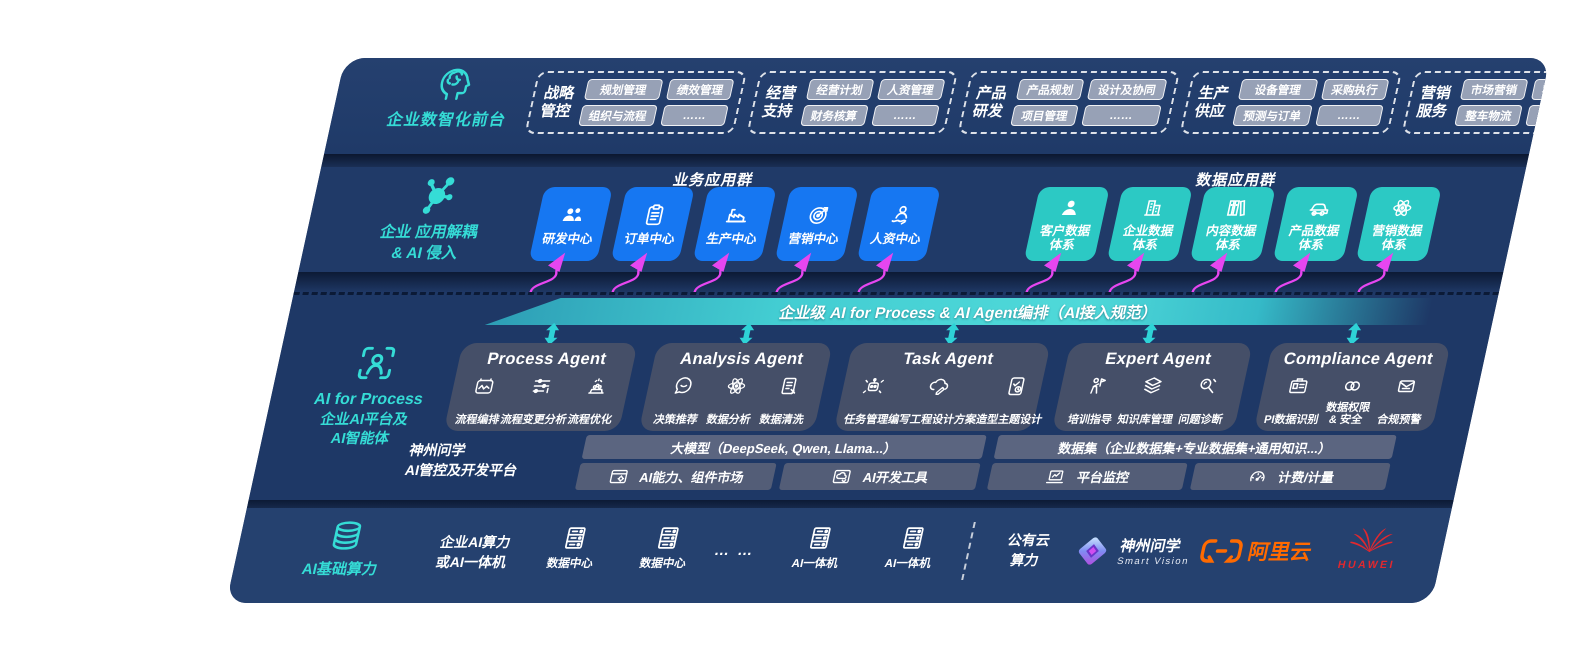 Image resolution: width=1572 pixels, height=647 pixels. I want to click on ai-capability-market-cell: AI能力、组件市场, so click(675, 476).